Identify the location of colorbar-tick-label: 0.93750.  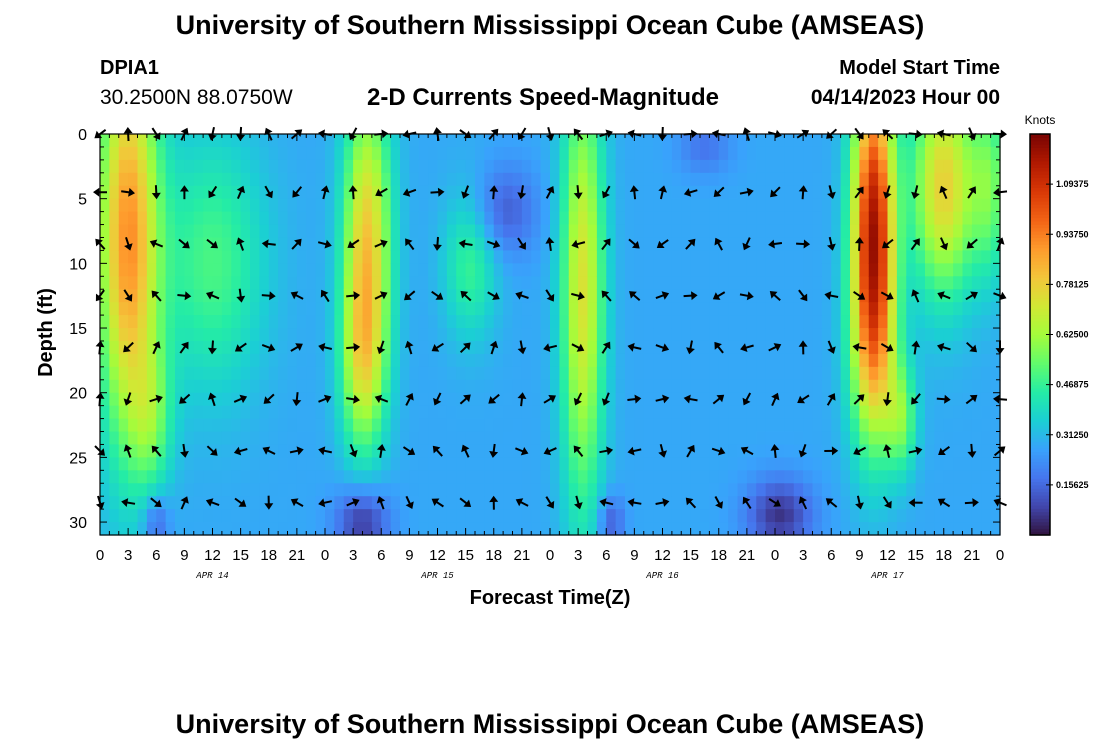
(1072, 234).